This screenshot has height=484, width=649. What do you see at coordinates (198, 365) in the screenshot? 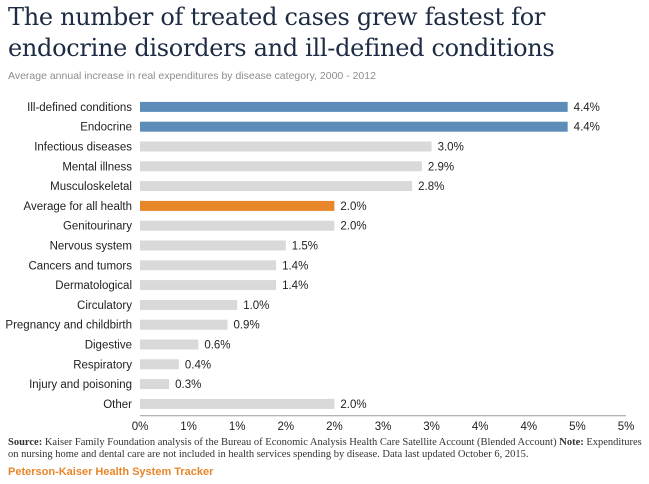
I see `value-label: 0.4%` at bounding box center [198, 365].